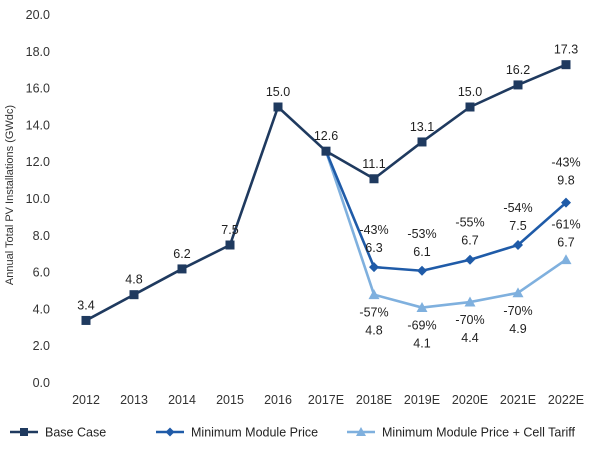  I want to click on x-tick-label: 2016, so click(278, 400).